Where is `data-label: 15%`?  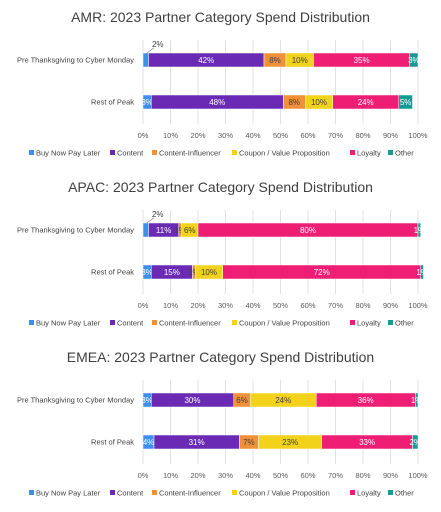 data-label: 15% is located at coordinates (172, 272).